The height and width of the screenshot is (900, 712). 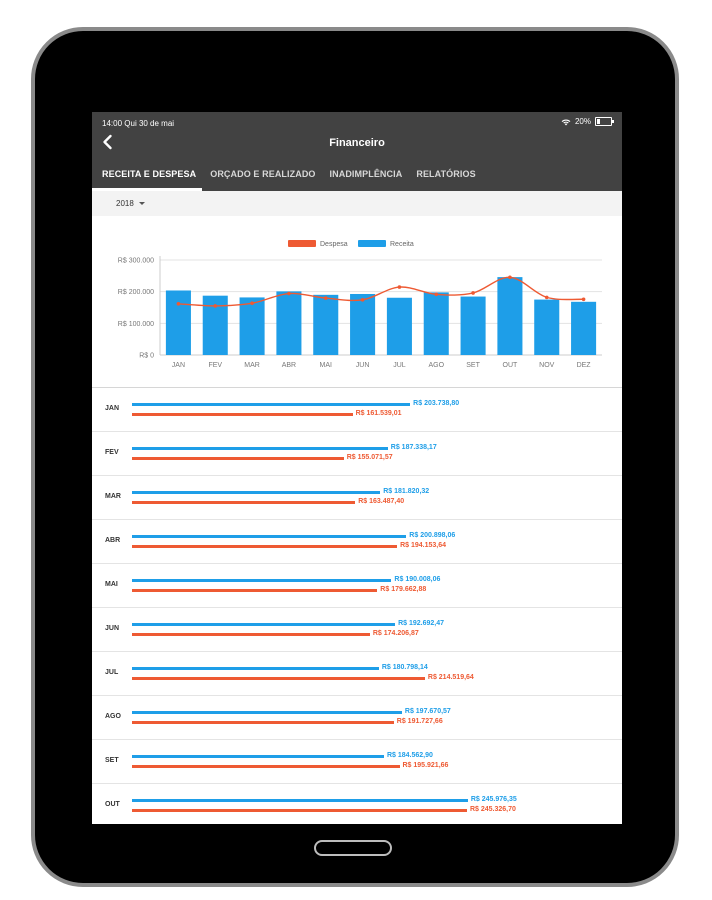 What do you see at coordinates (252, 365) in the screenshot?
I see `x-tick-label: MAR` at bounding box center [252, 365].